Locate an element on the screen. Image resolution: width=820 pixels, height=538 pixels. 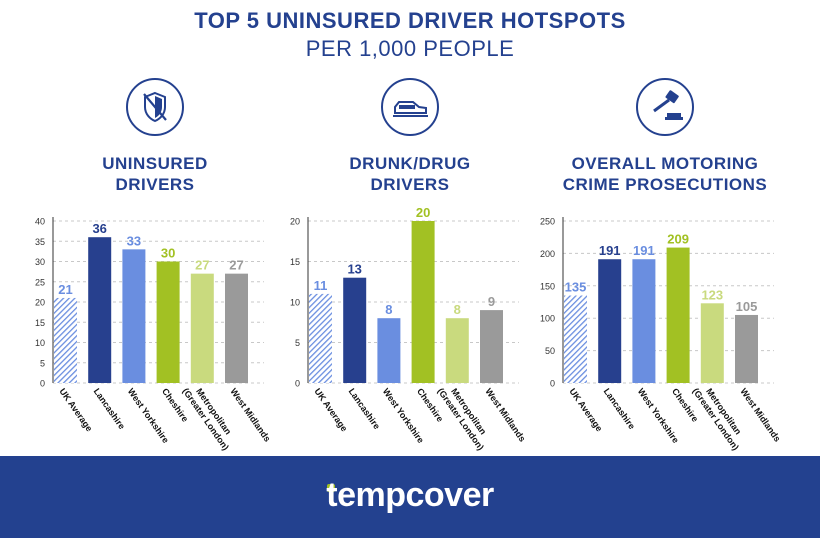
panel-title-line: CRIME PROSECUTIONS is located at coordinates (665, 184).